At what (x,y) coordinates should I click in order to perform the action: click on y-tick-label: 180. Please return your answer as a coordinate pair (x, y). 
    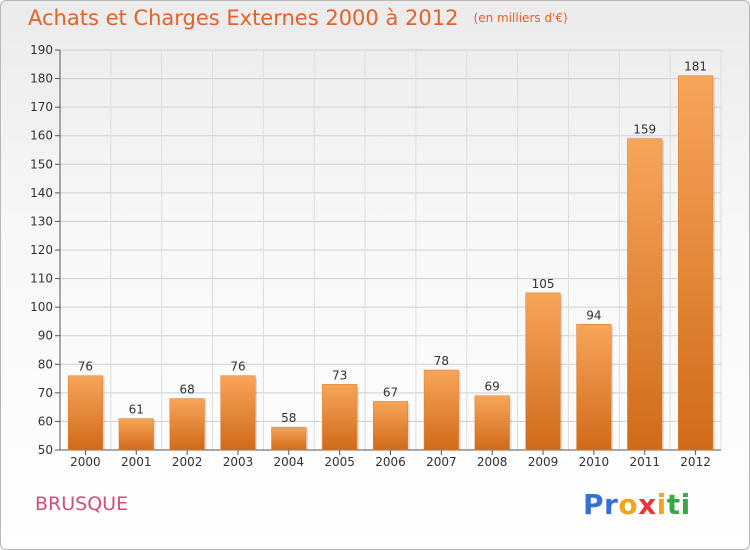
    Looking at the image, I should click on (41, 79).